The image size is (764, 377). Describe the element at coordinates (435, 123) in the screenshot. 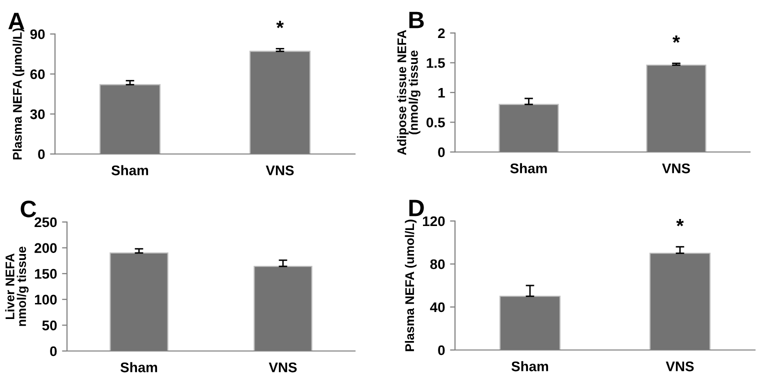

I see `y-tick-label: 0.5` at that location.